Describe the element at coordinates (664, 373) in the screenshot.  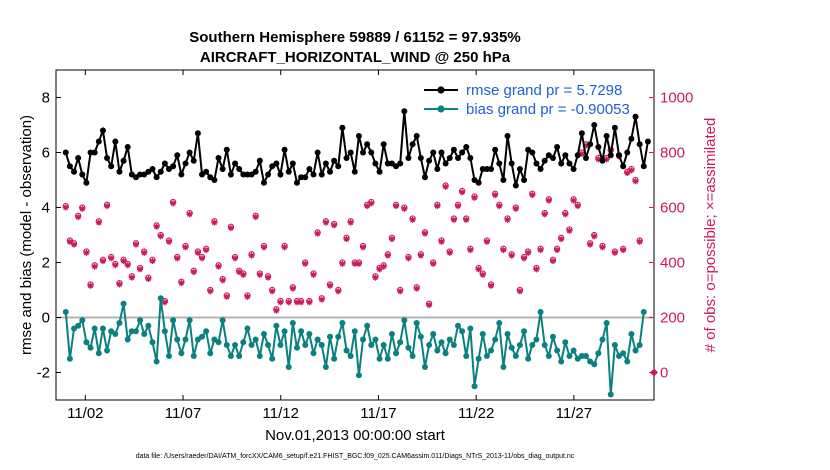
I see `y-right-tick-label: 0` at that location.